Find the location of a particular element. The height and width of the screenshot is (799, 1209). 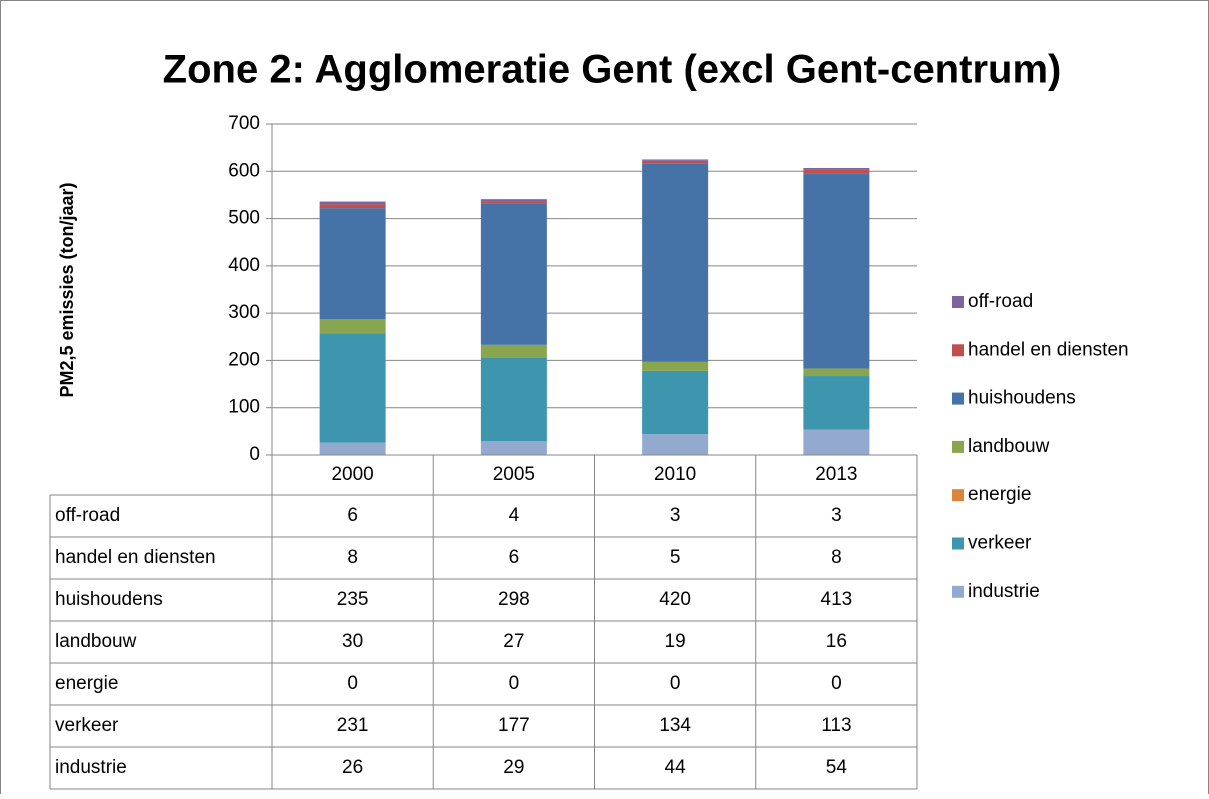

y-tick-label: 700 is located at coordinates (244, 123).